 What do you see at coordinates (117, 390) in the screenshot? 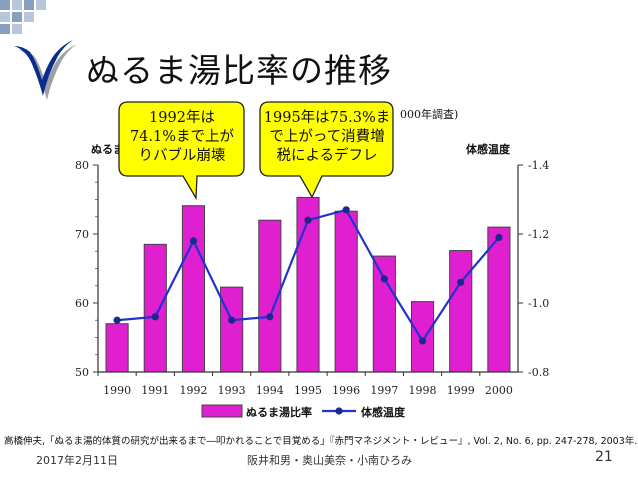
I see `x-tick-label: 1990` at bounding box center [117, 390].